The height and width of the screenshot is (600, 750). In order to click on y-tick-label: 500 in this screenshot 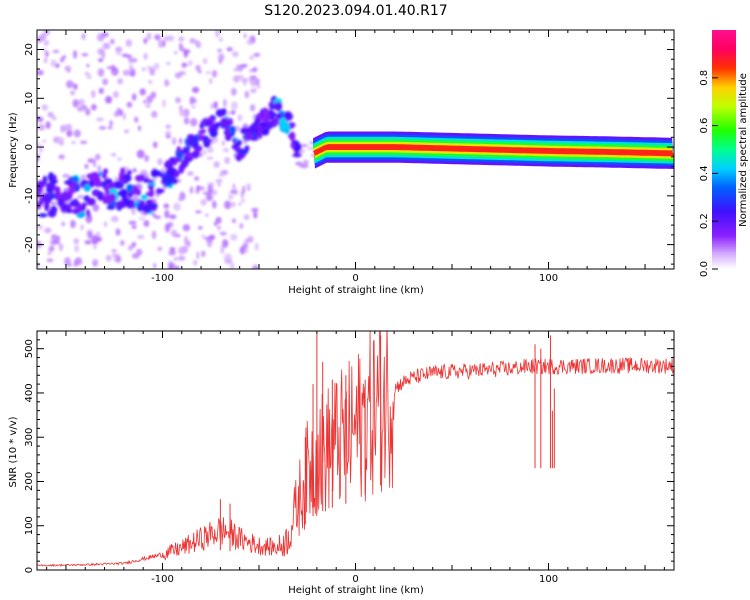, I will do `click(29, 348)`.